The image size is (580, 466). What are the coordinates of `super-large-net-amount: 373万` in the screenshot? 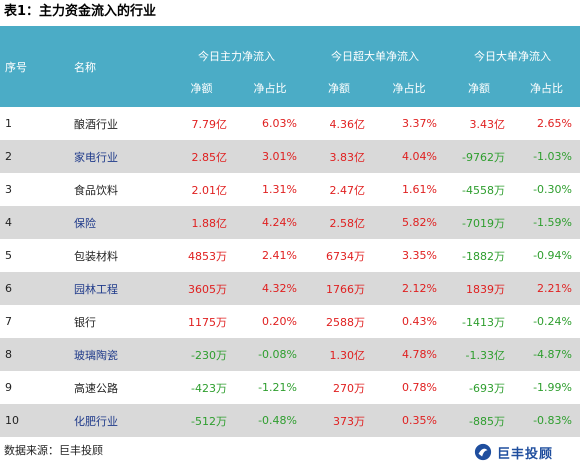 It's located at (339, 420).